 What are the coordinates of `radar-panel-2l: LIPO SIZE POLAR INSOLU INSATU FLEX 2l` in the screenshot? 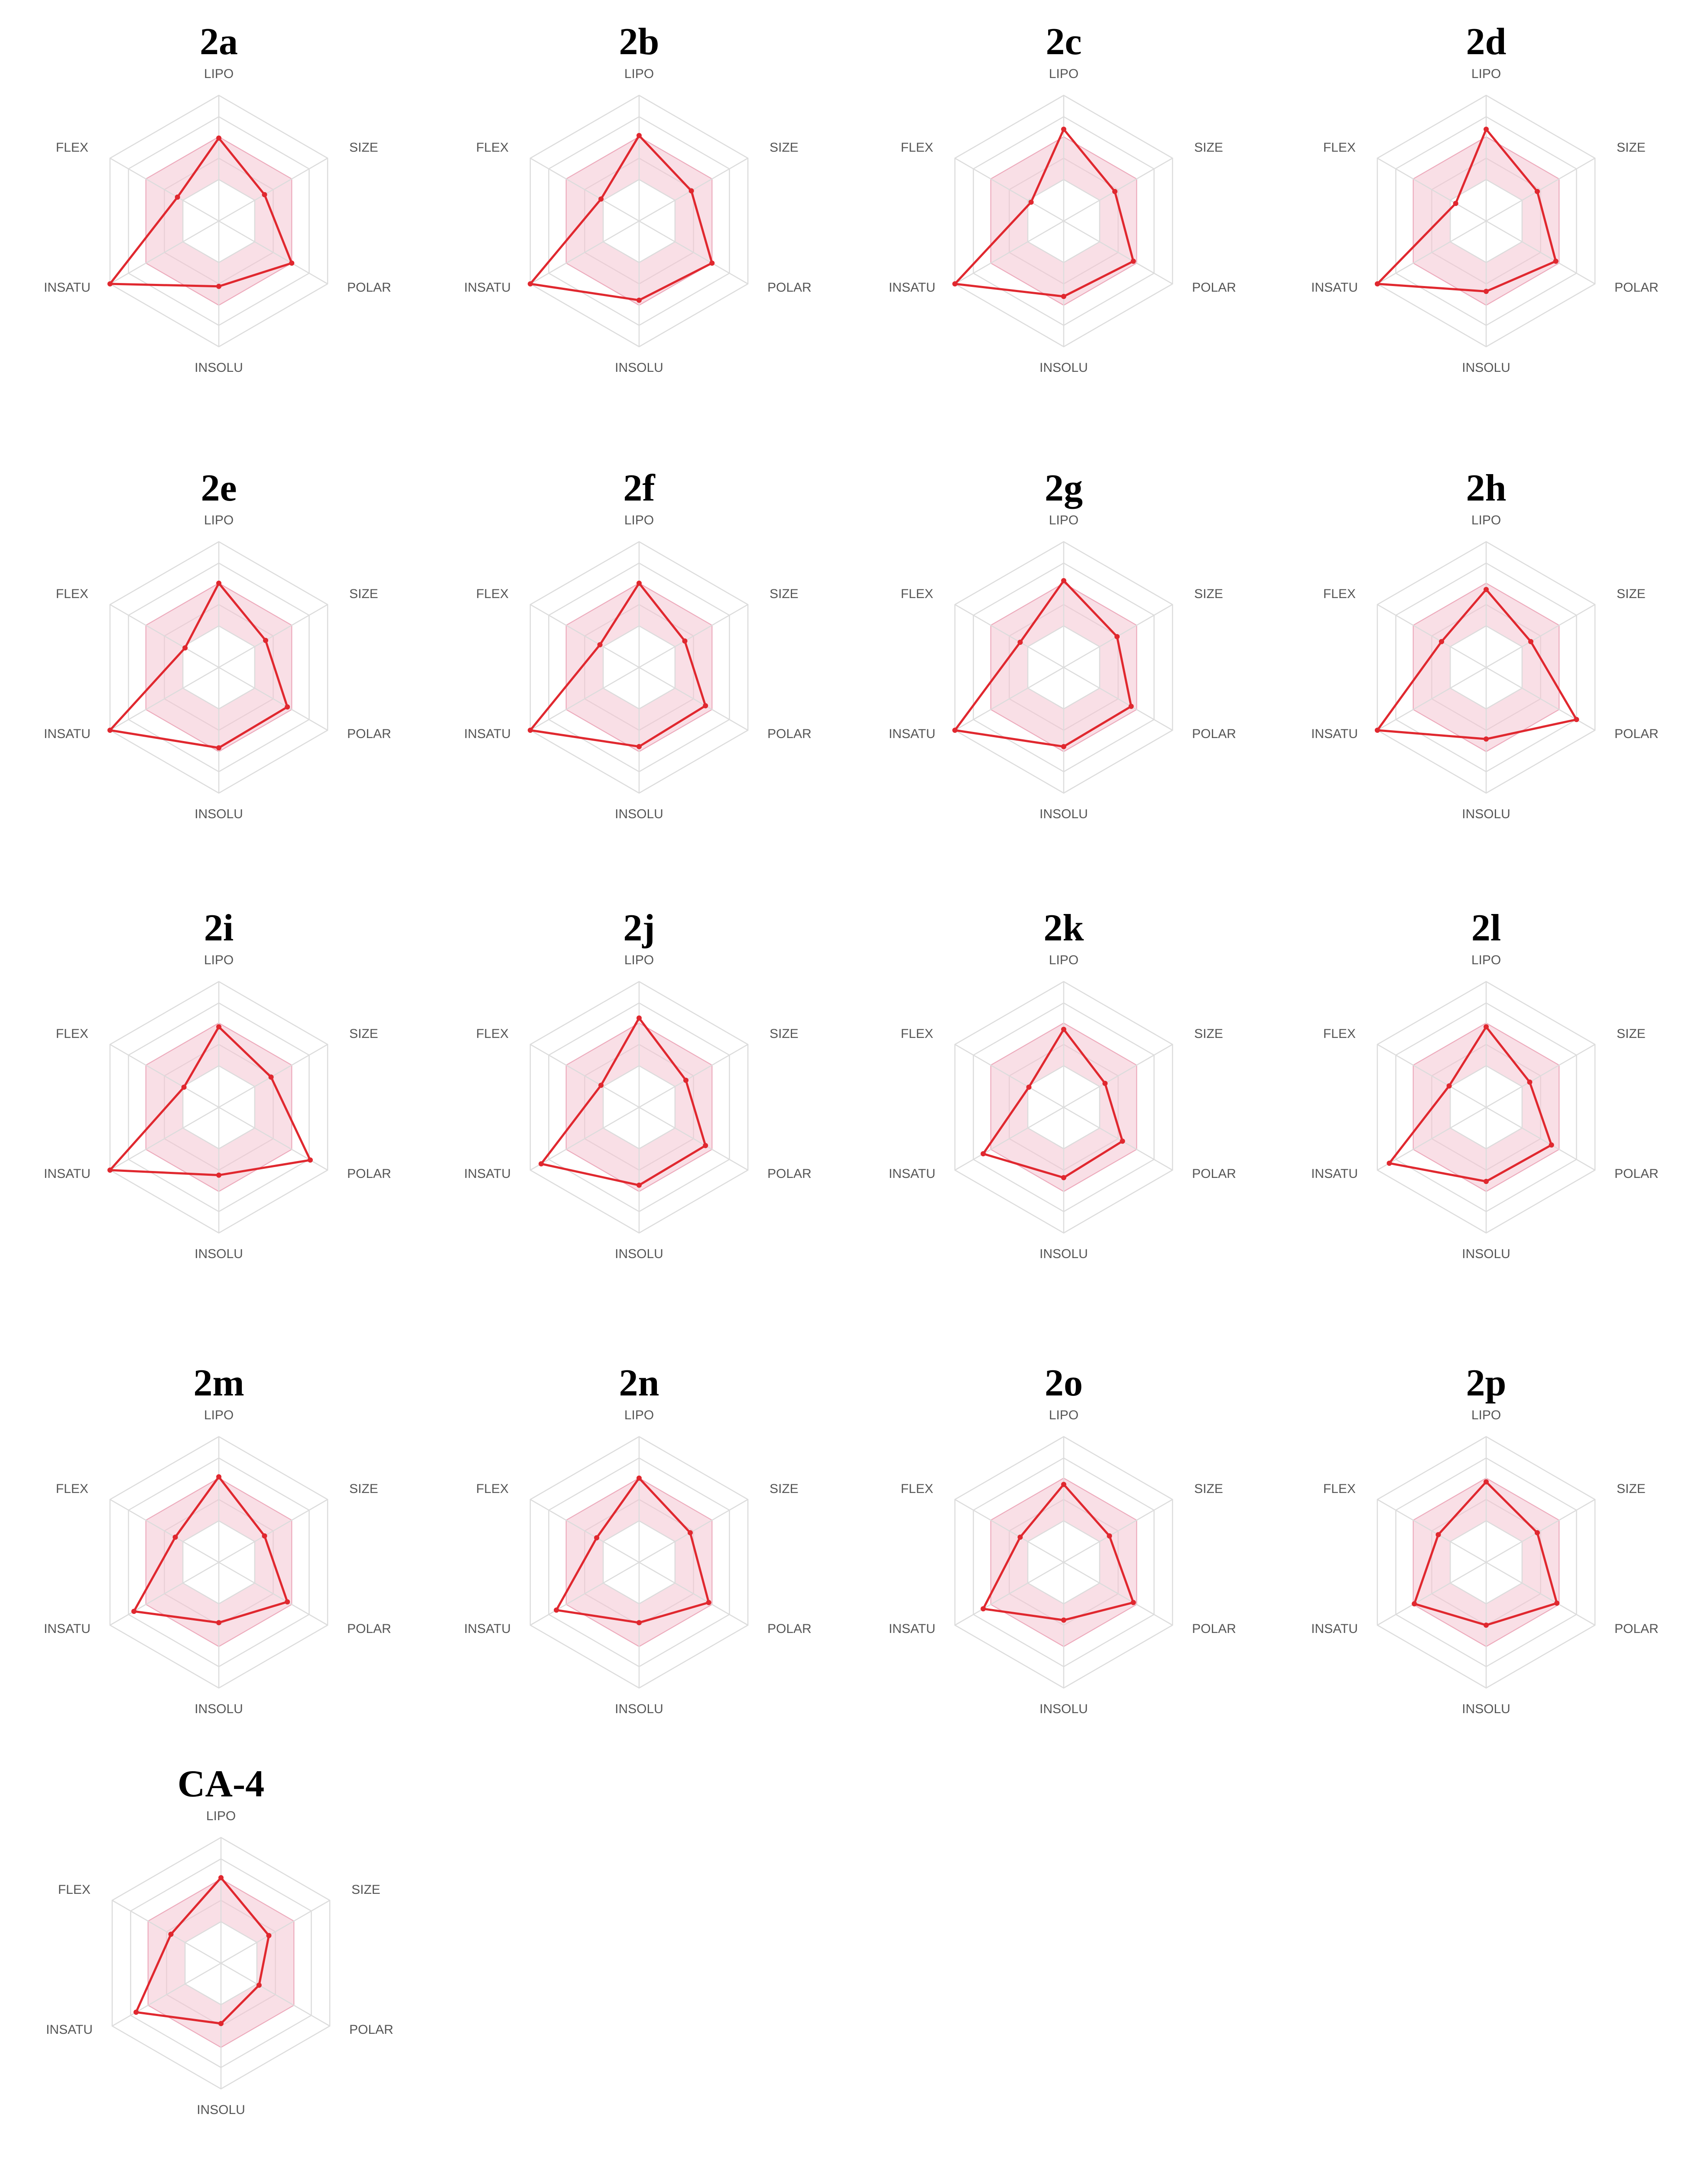 It's located at (1485, 1084).